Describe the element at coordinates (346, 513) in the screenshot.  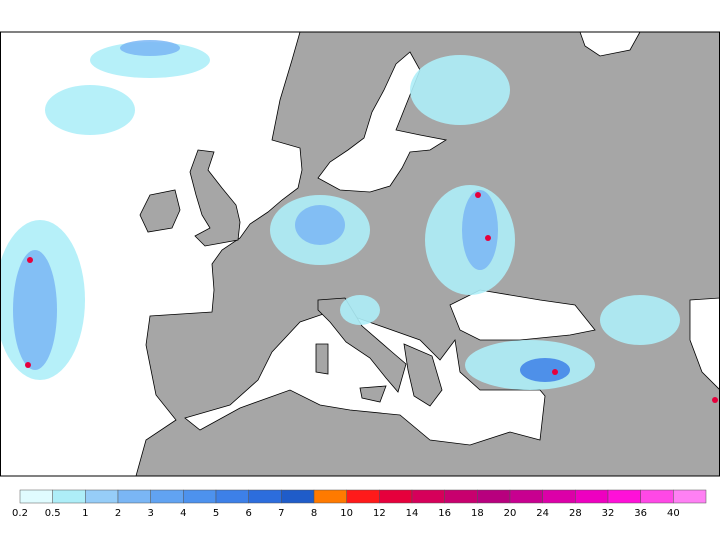
I see `colorbar-label: 10` at that location.